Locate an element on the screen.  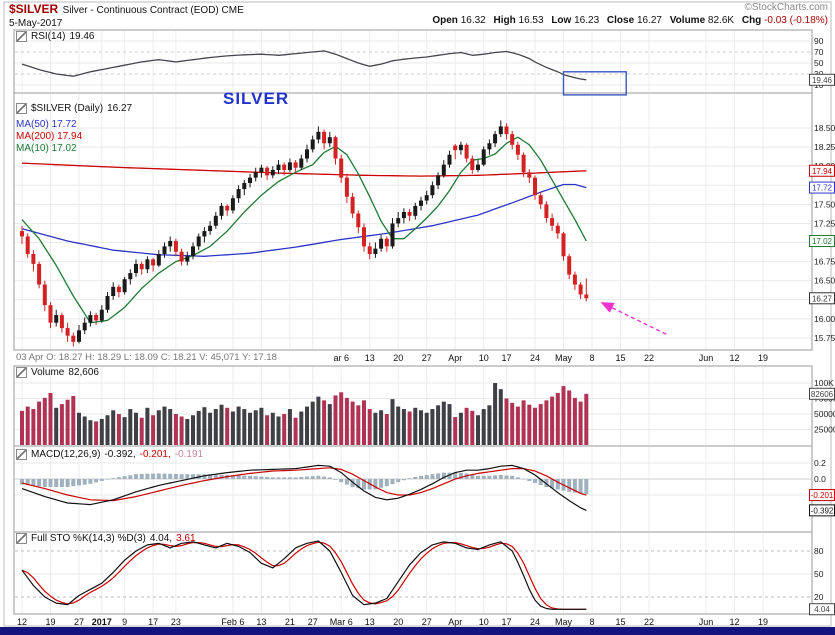
macd-indicator-icon is located at coordinates (21, 454).